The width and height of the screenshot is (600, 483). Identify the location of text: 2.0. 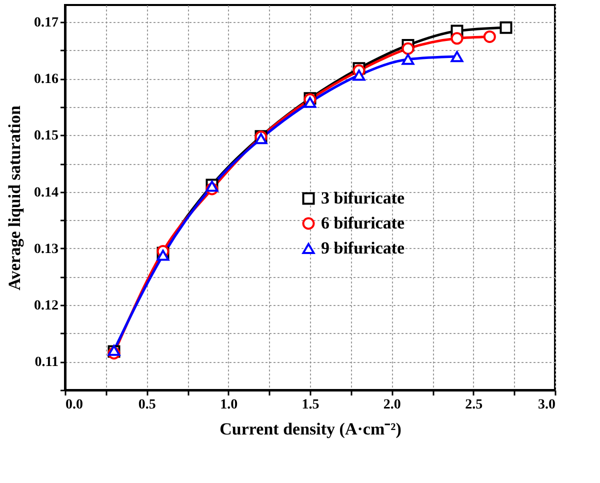
(392, 405).